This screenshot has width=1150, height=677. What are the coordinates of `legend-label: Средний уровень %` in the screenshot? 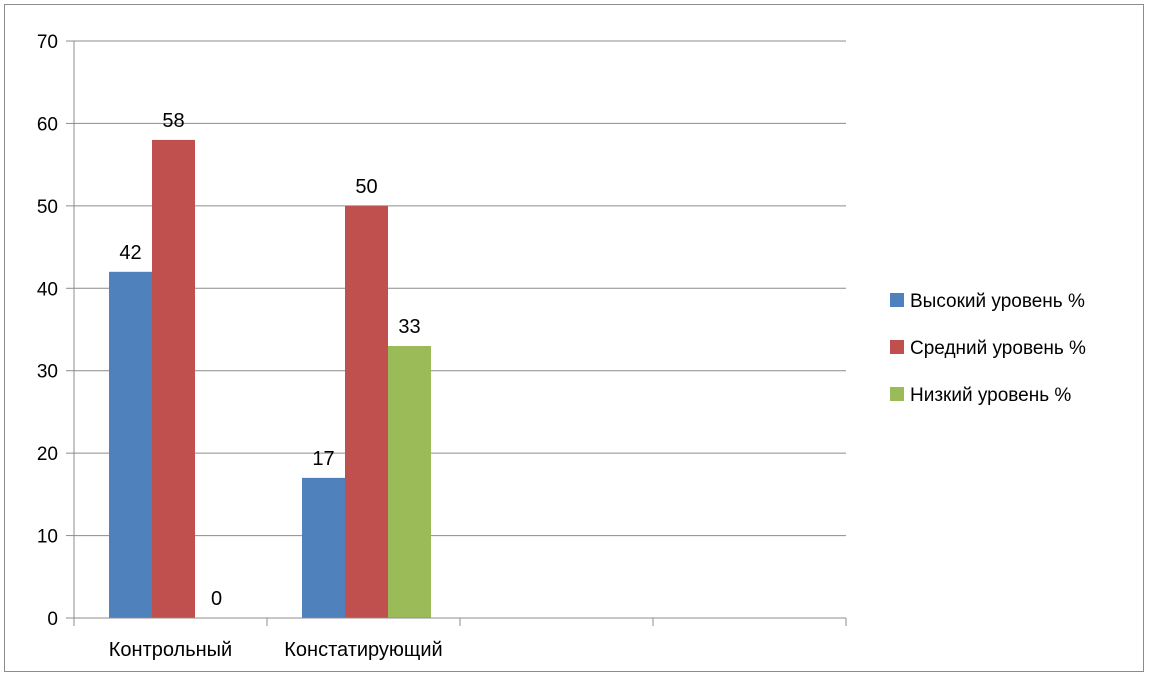 It's located at (998, 348).